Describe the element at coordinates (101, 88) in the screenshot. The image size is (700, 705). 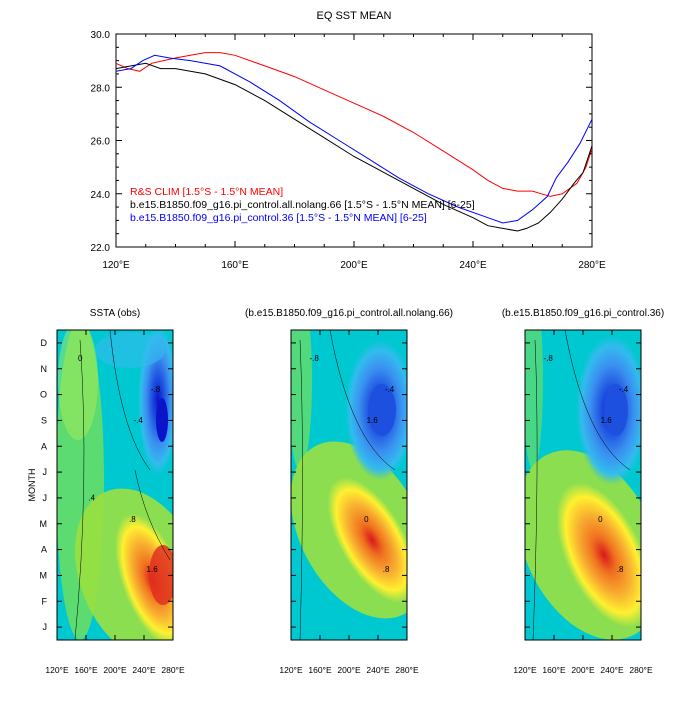
I see `y-tick-label: 28.0` at that location.